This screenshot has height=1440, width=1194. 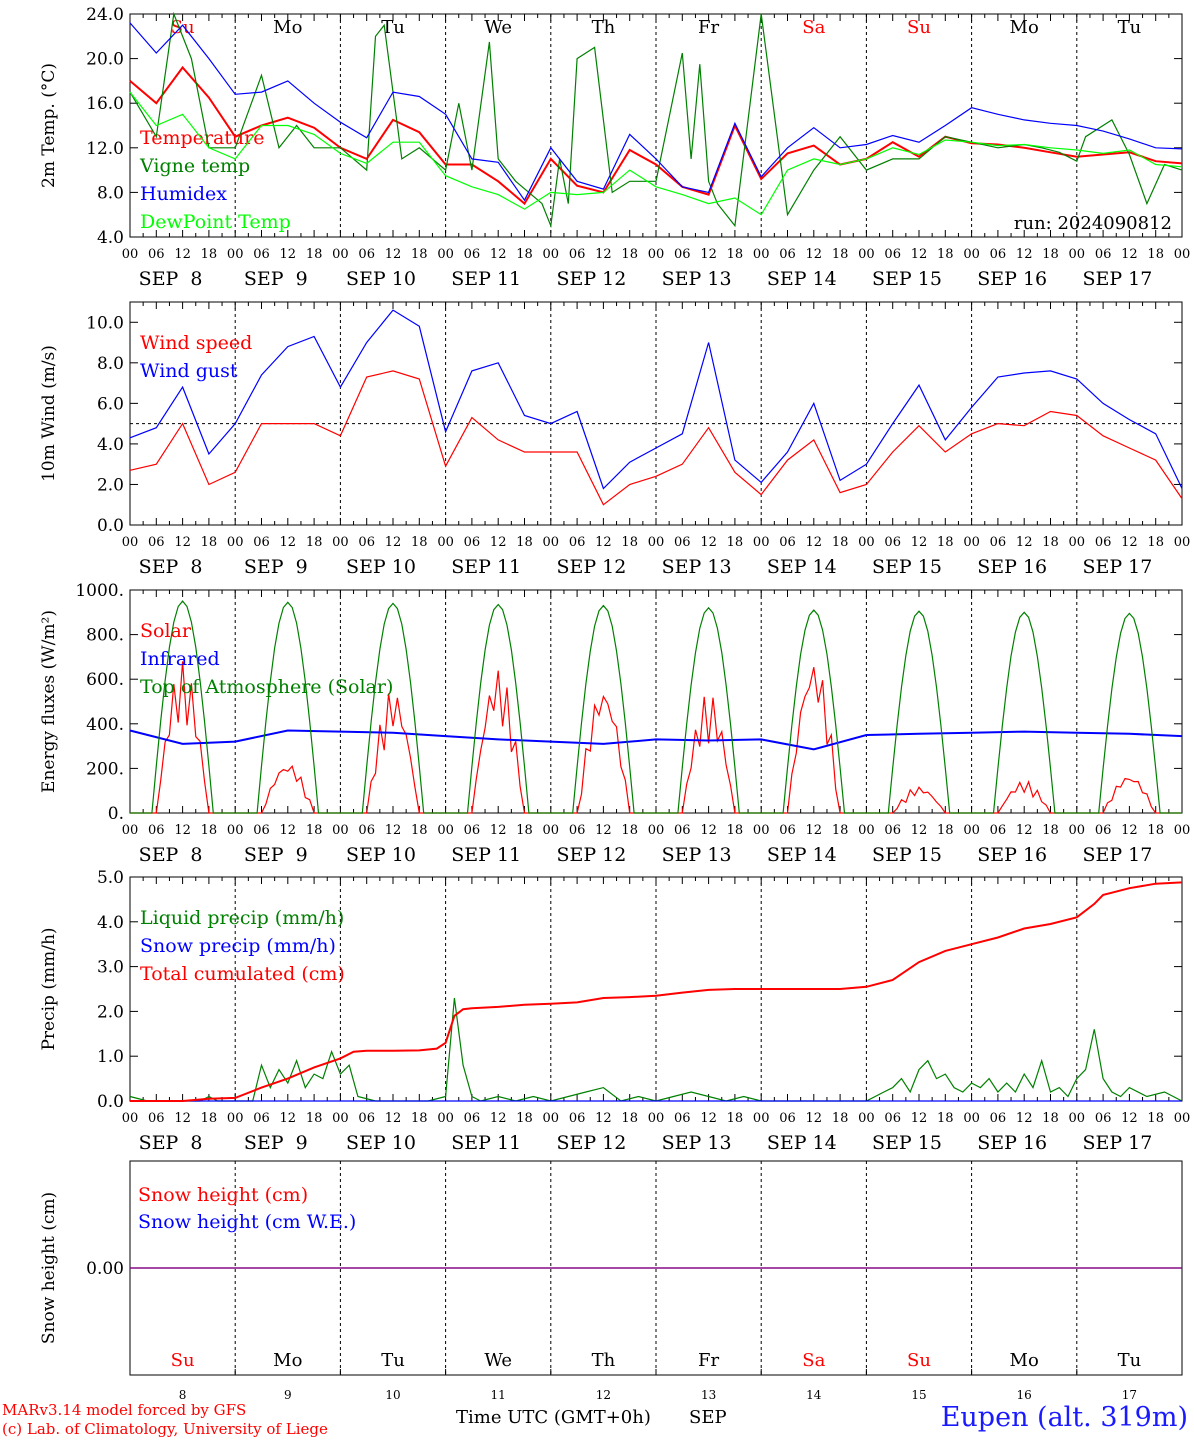 What do you see at coordinates (110, 878) in the screenshot?
I see `y-tick-label: 5.0` at bounding box center [110, 878].